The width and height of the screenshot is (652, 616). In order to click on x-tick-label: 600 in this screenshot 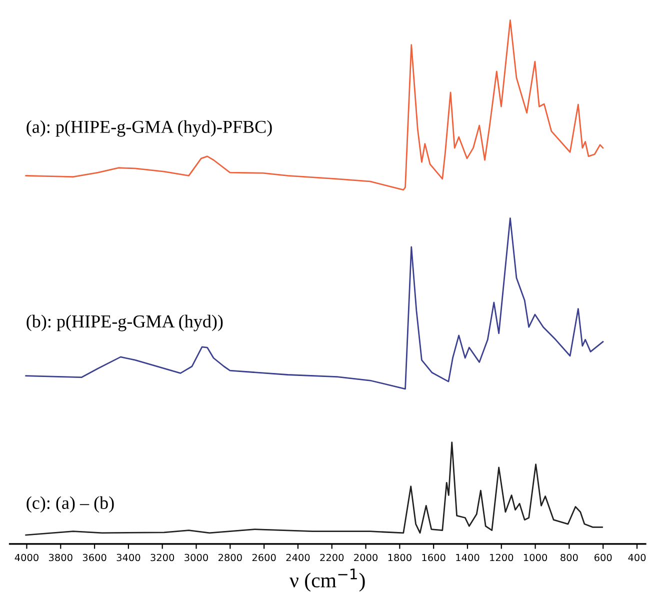, I will do `click(603, 558)`.